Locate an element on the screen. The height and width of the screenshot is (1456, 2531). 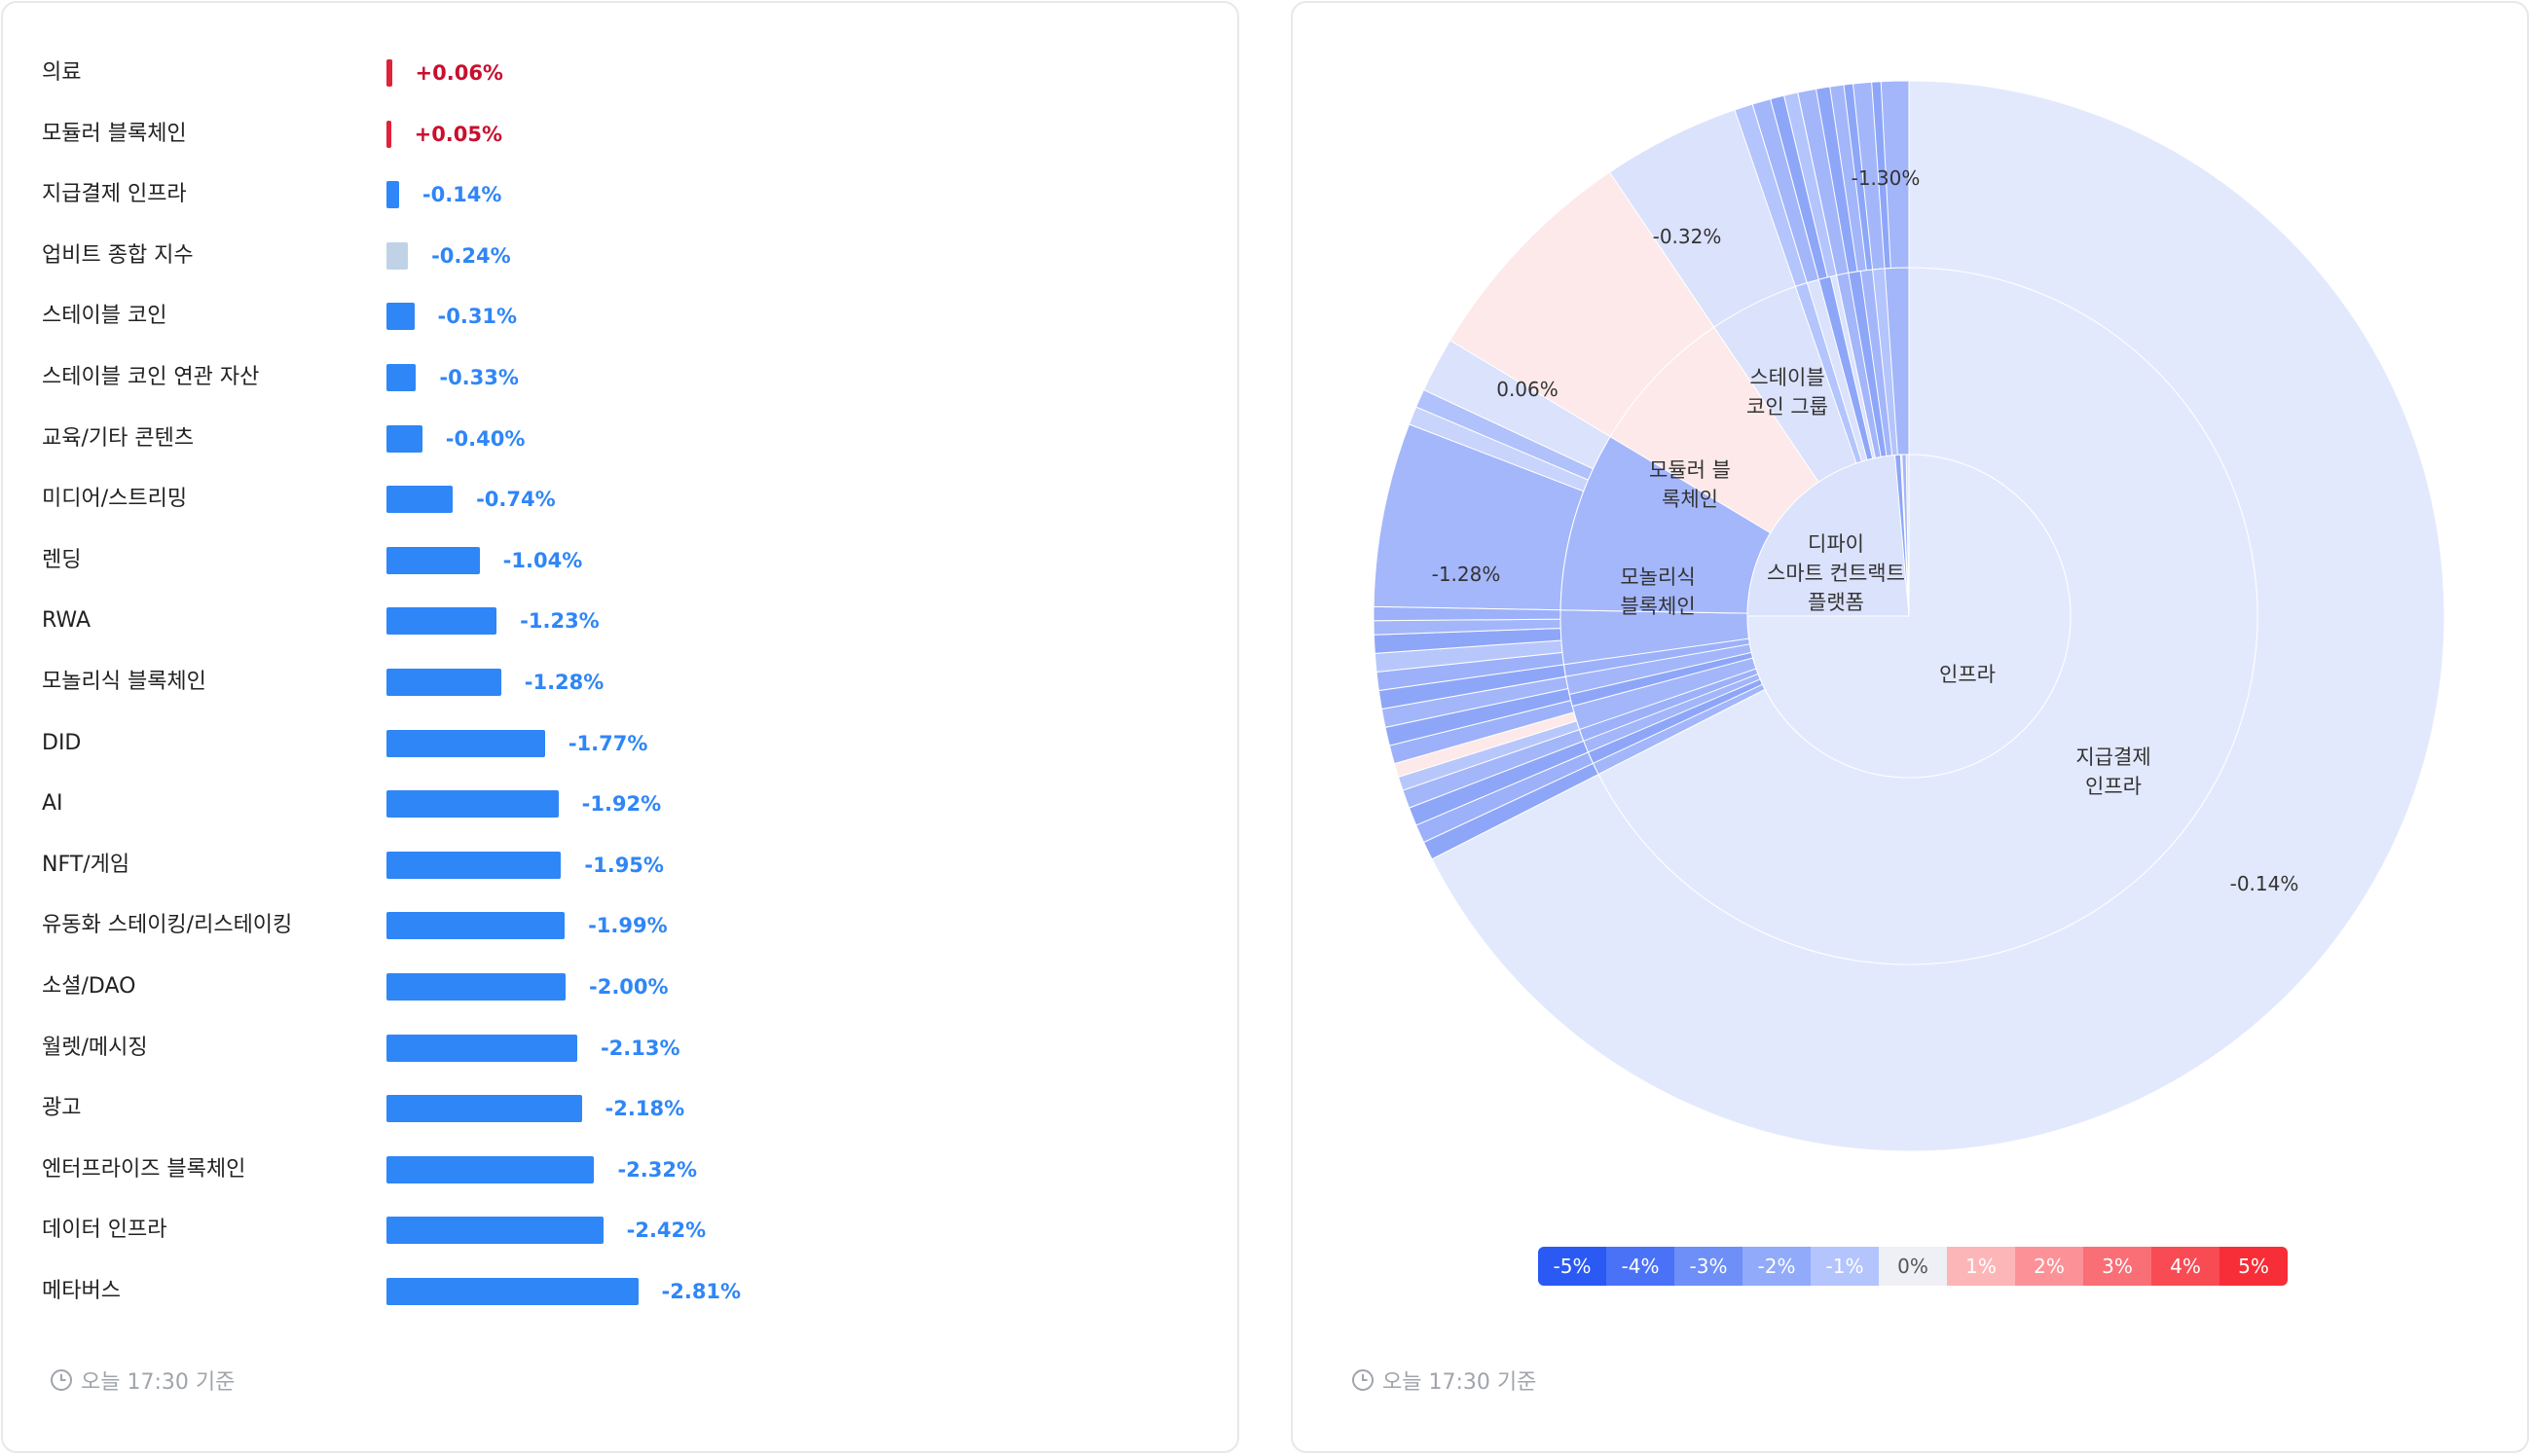
left-footer: 오늘 17:30 기준 is located at coordinates (142, 1380).